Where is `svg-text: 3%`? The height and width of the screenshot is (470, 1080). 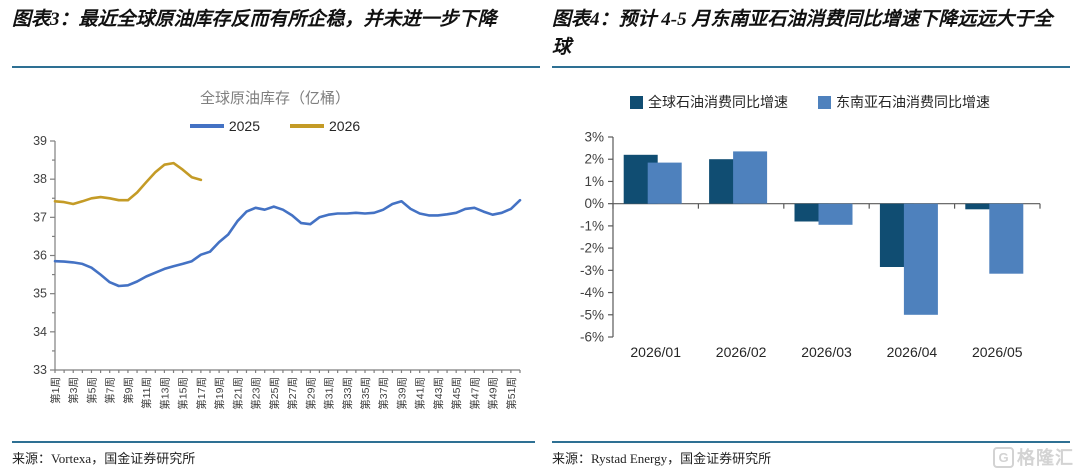 svg-text: 3% is located at coordinates (594, 137).